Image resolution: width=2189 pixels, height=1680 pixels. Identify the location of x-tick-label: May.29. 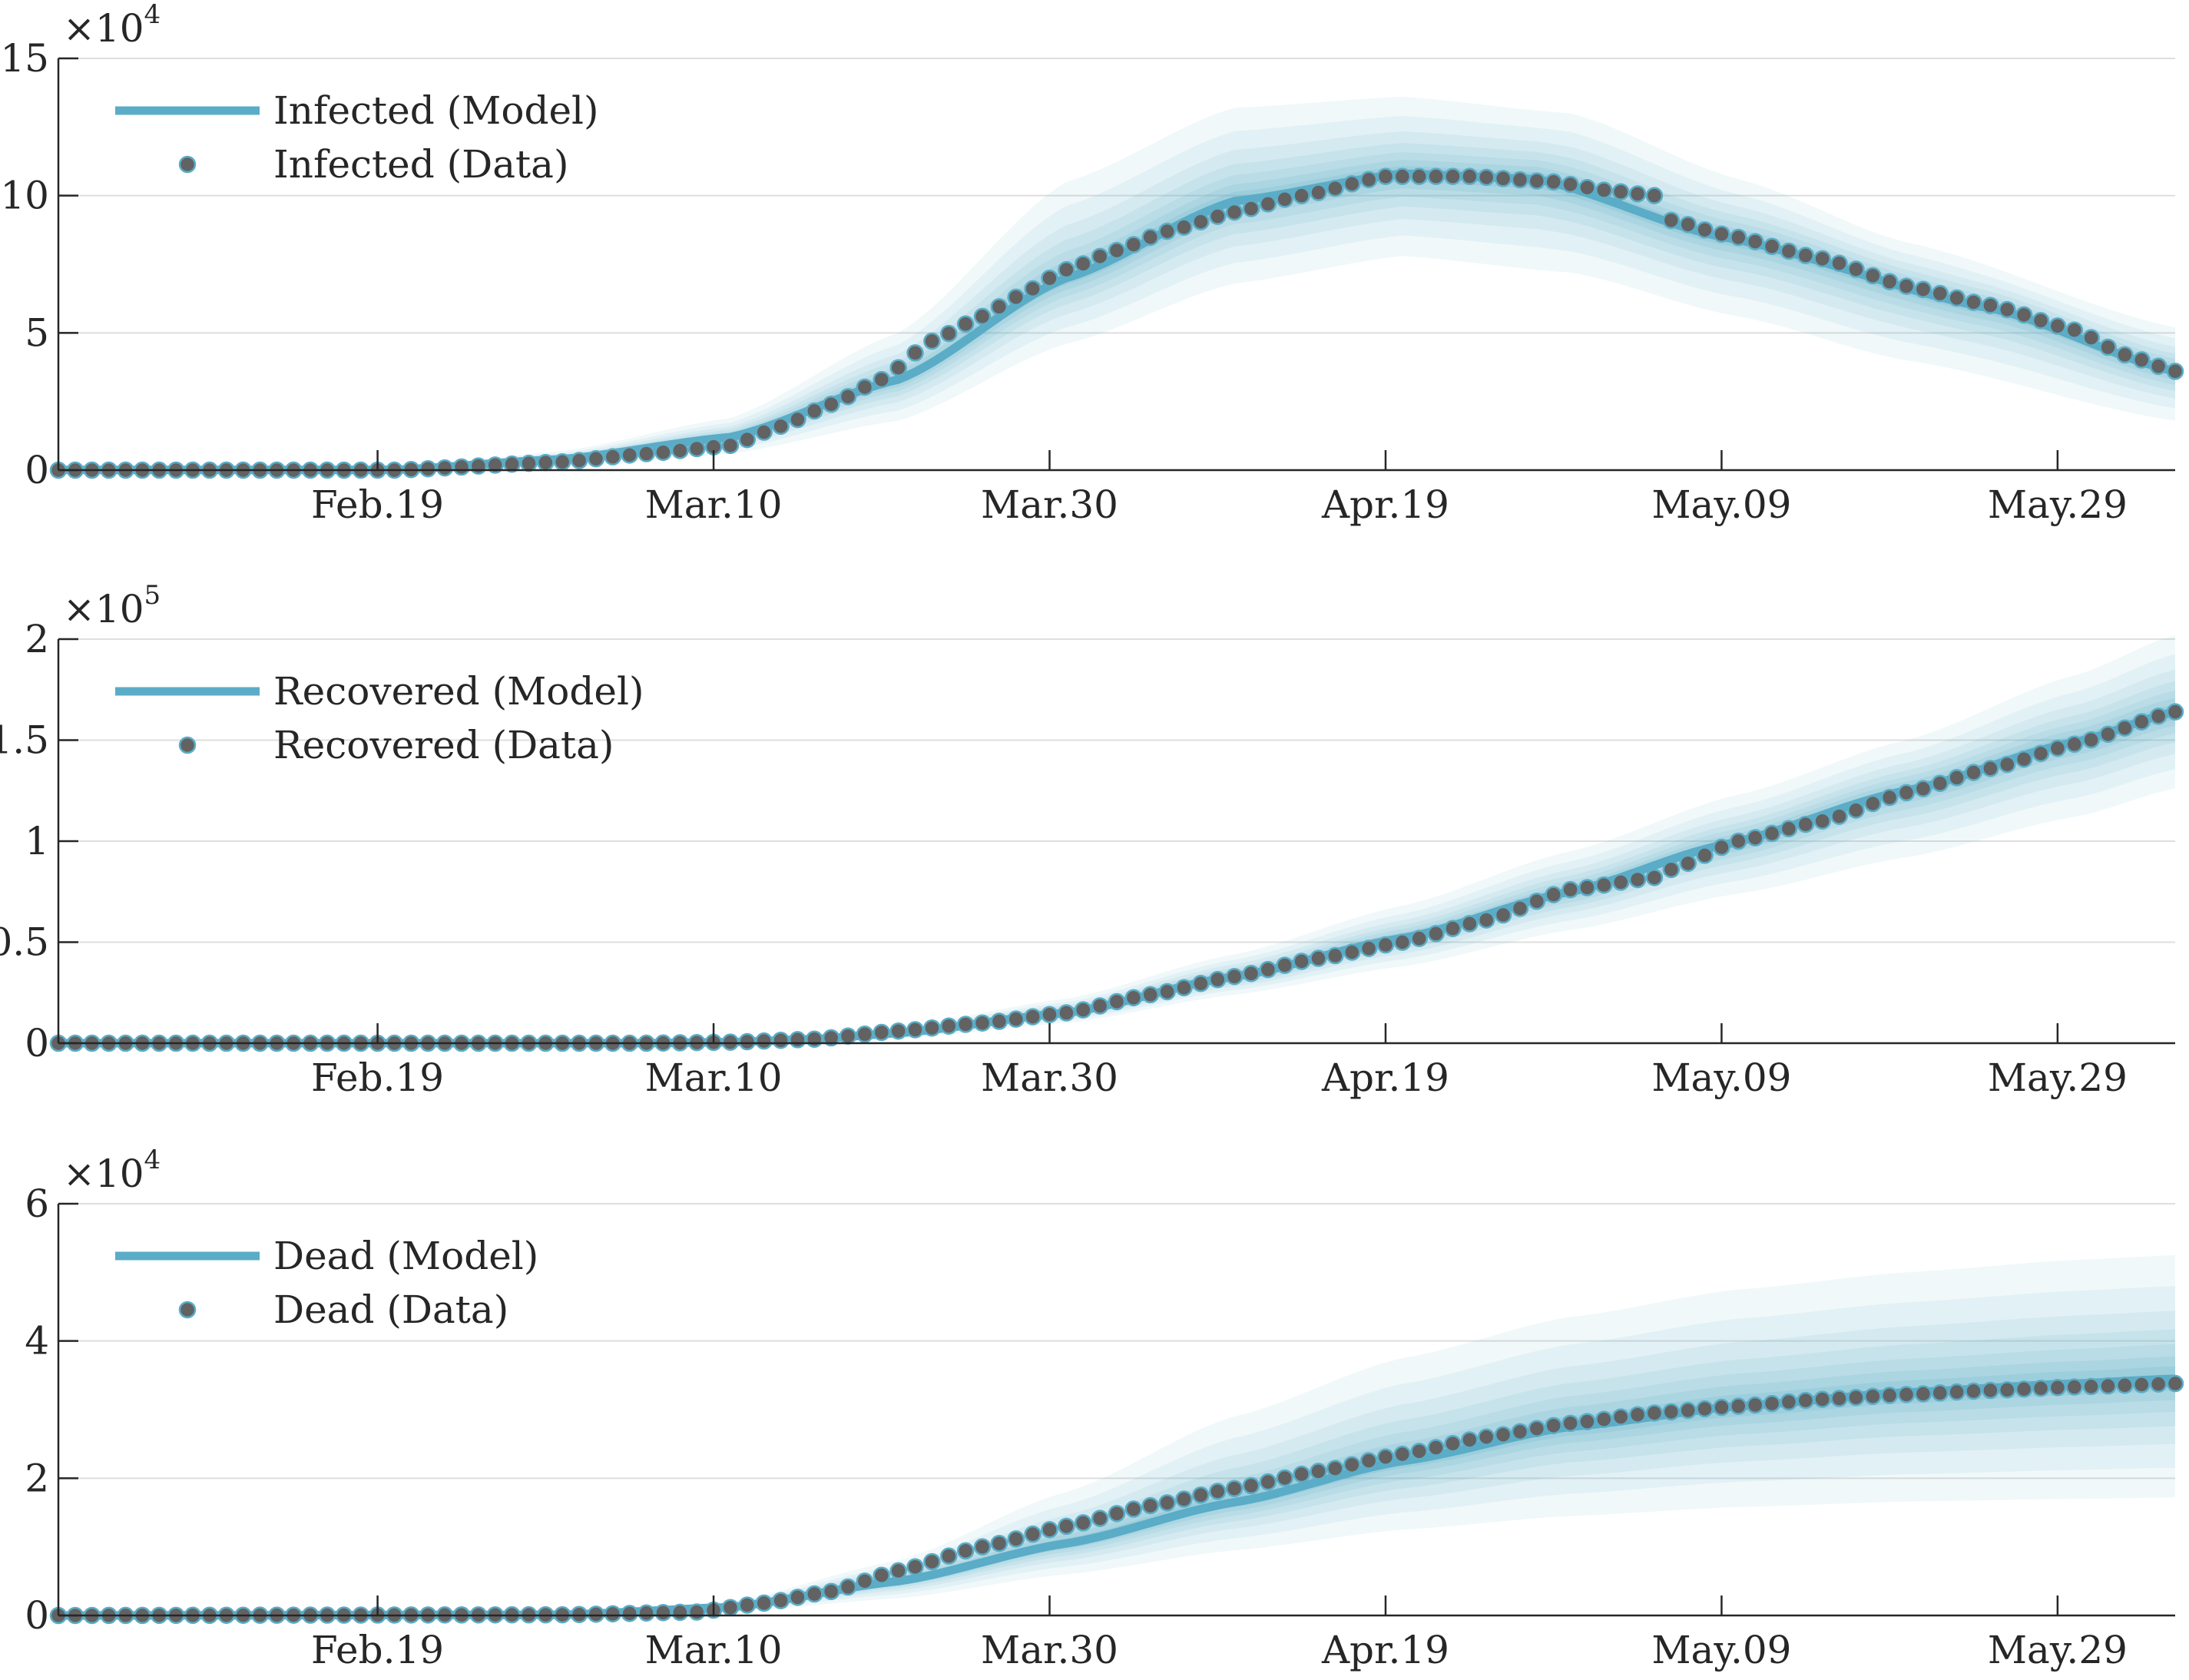
(2058, 1650).